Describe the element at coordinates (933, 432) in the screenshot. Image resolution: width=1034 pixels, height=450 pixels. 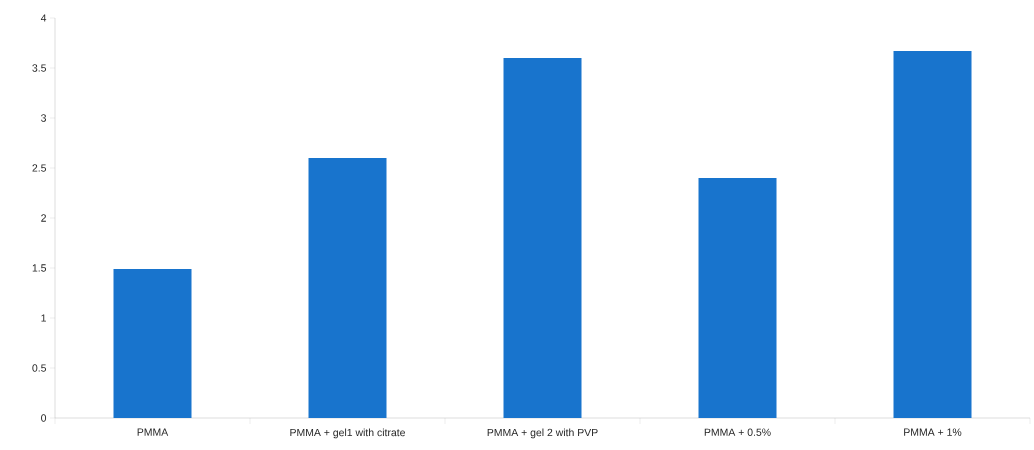
I see `x-tick-label: PMMA + 1%` at that location.